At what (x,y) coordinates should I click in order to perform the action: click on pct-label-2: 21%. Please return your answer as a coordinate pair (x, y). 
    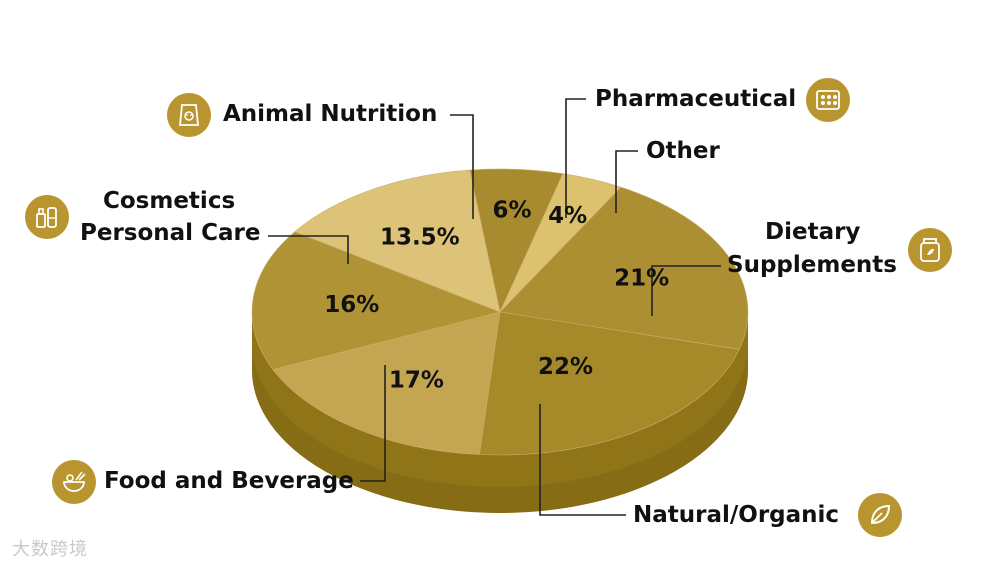
    Looking at the image, I should click on (641, 279).